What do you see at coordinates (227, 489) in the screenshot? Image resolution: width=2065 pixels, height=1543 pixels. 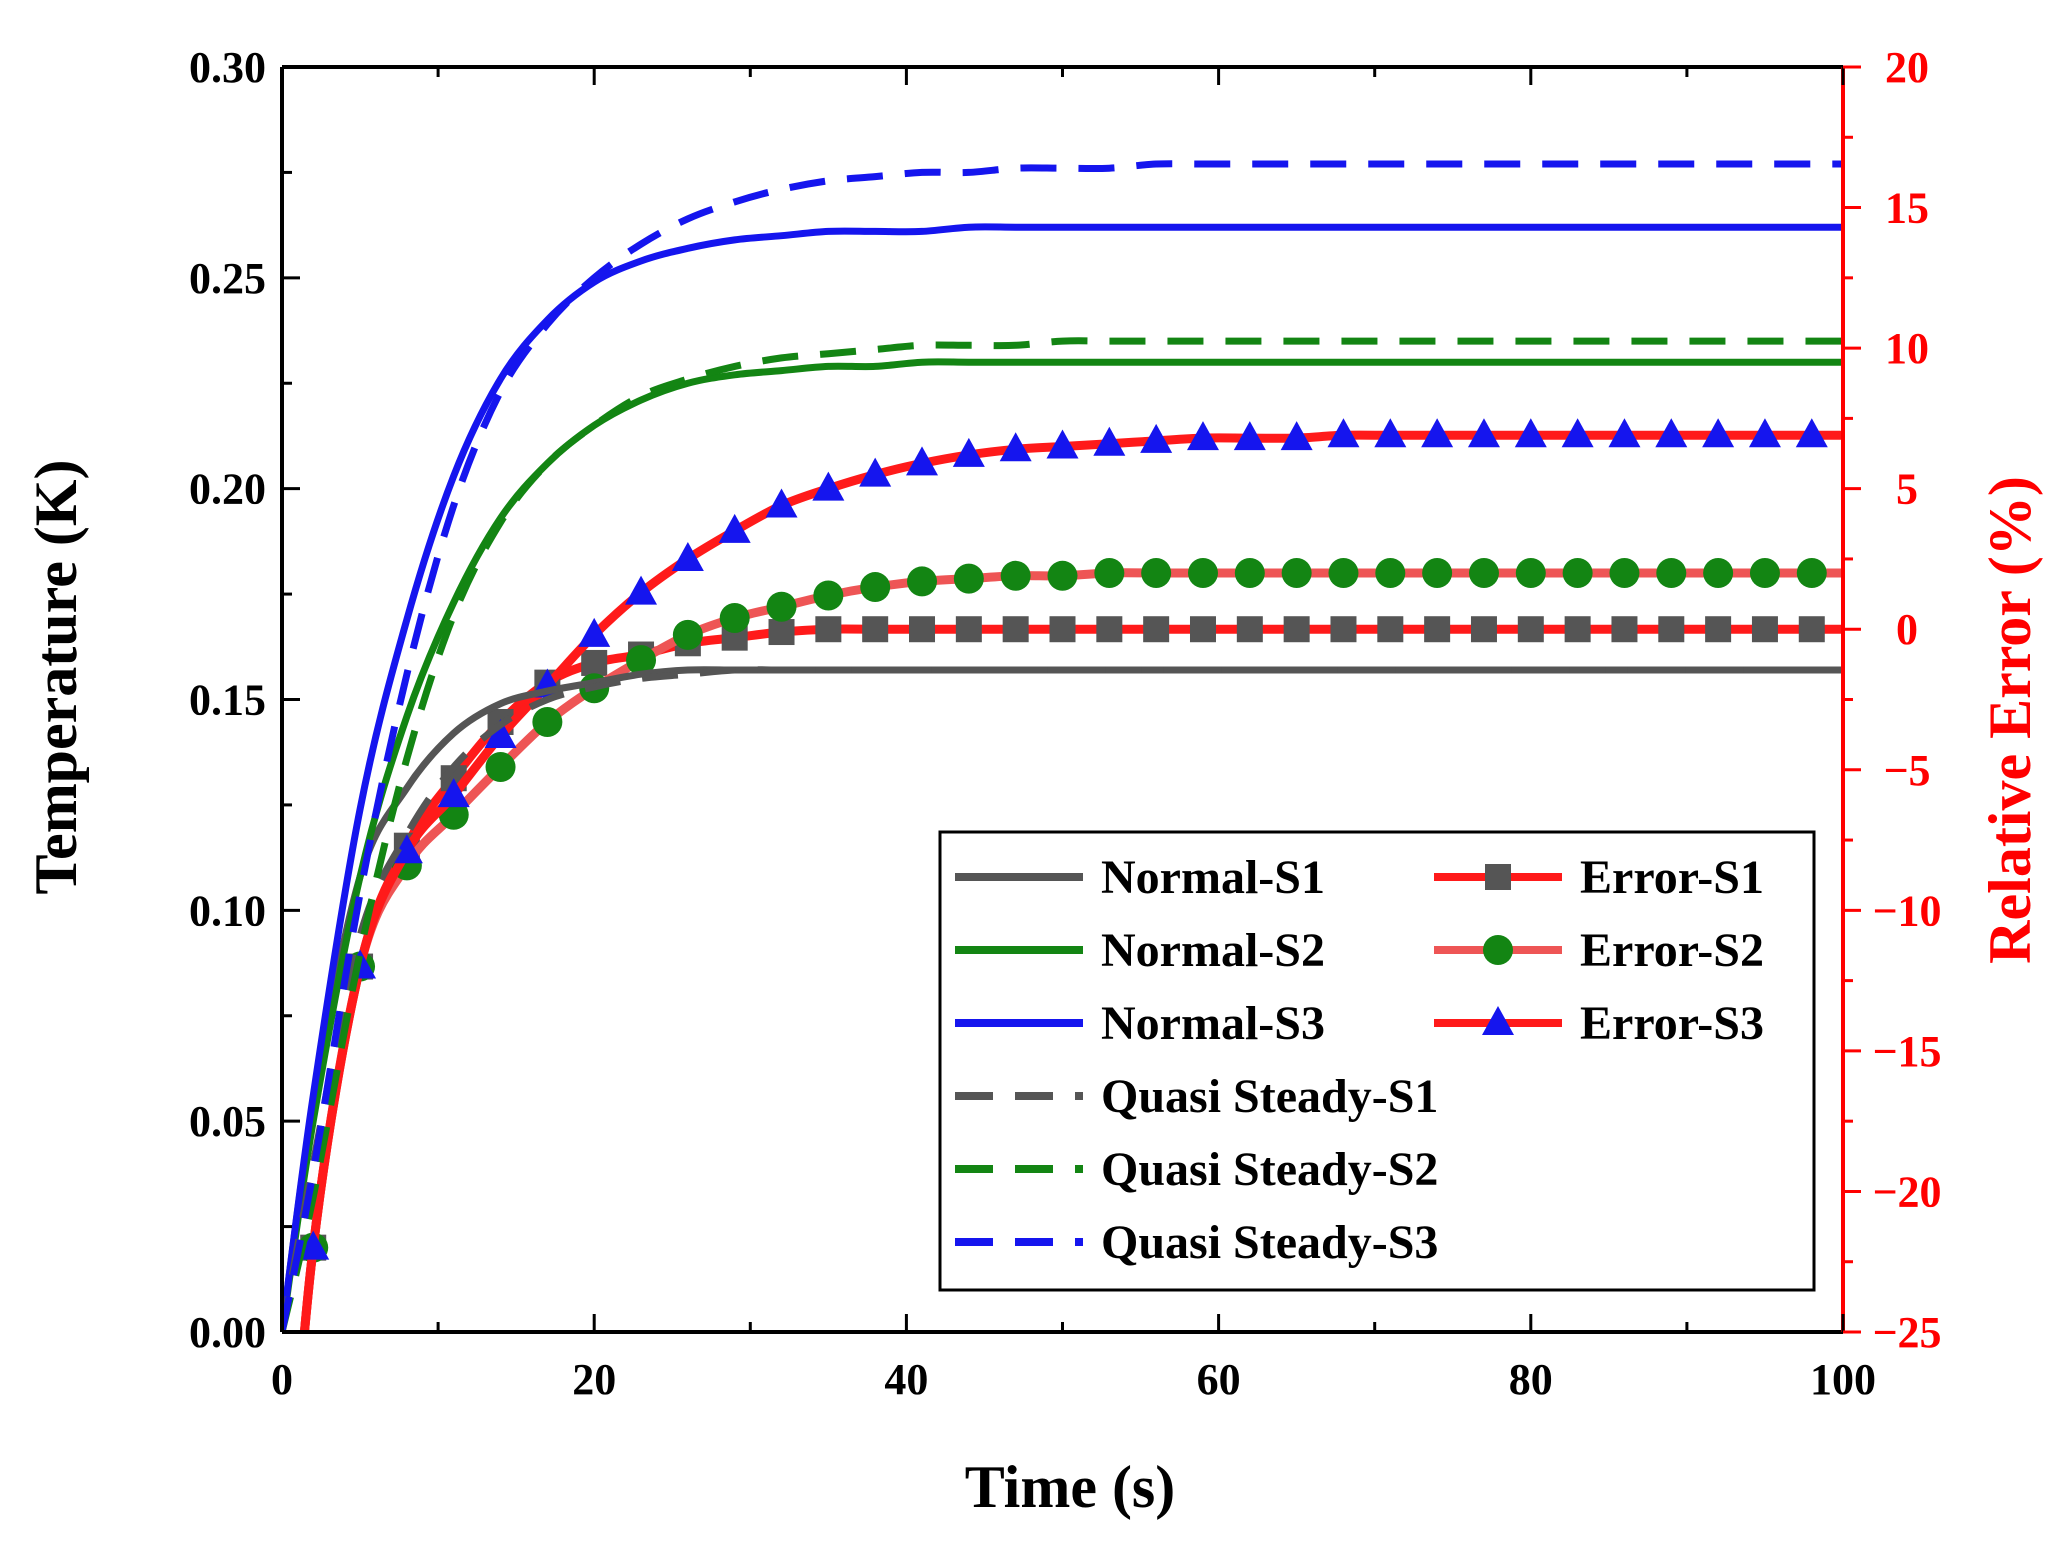 I see `y-left-tick-label-4: 0.20` at bounding box center [227, 489].